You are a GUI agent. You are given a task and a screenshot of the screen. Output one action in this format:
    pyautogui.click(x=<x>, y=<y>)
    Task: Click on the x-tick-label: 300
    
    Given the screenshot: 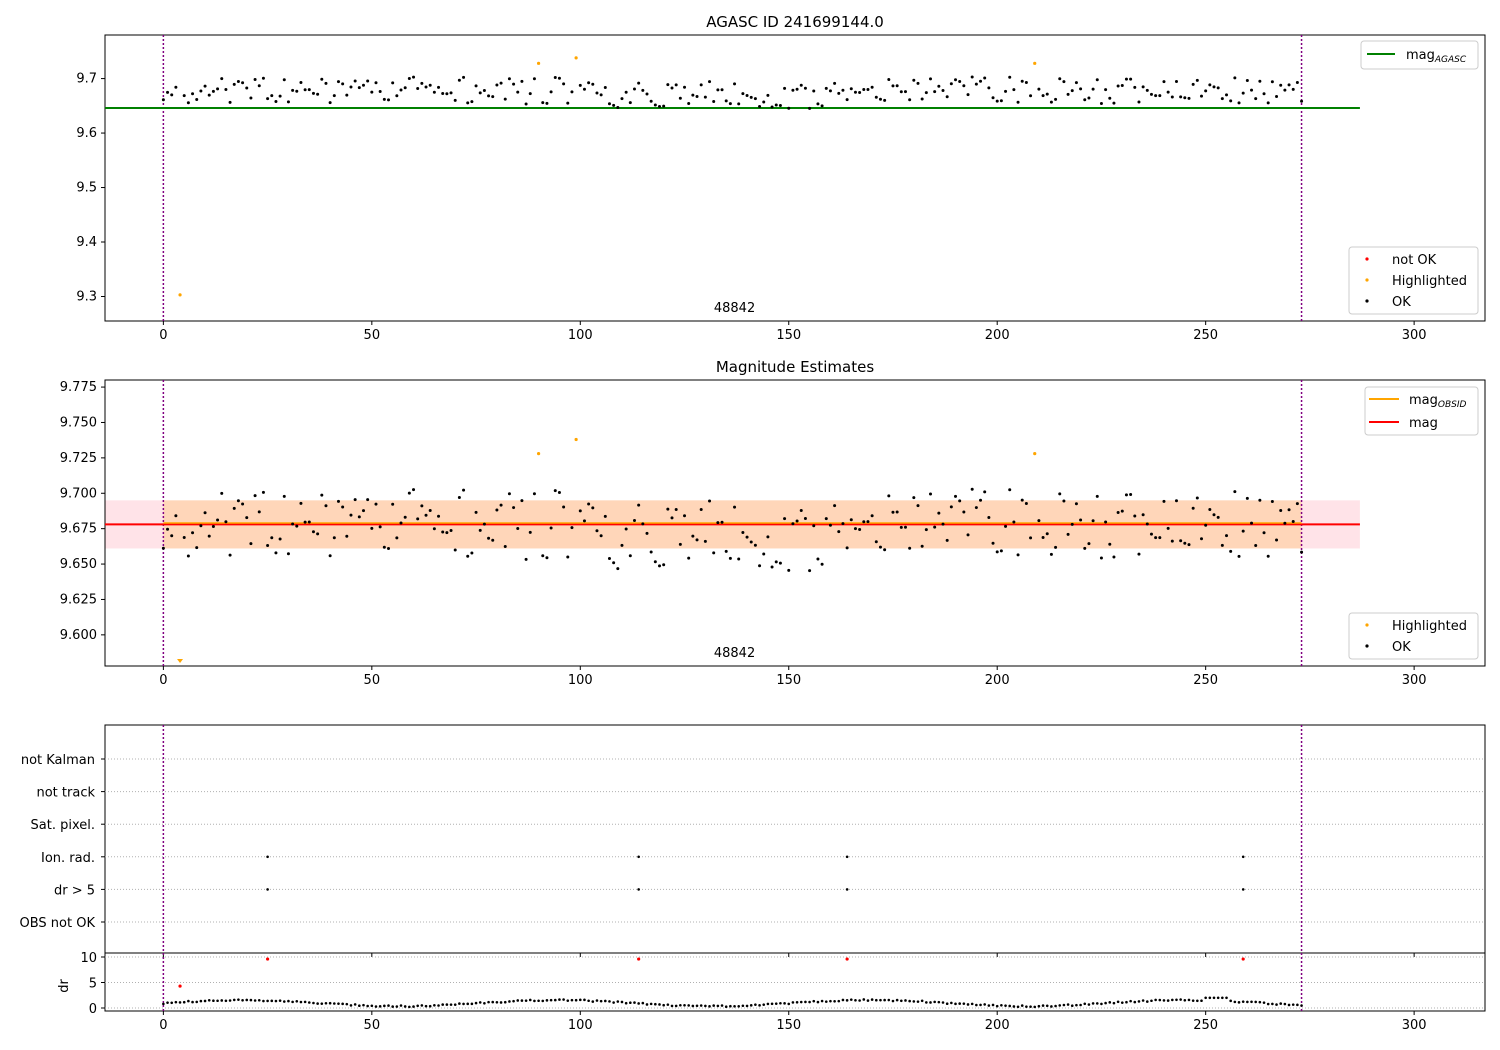 What is the action you would take?
    pyautogui.click(x=1414, y=680)
    